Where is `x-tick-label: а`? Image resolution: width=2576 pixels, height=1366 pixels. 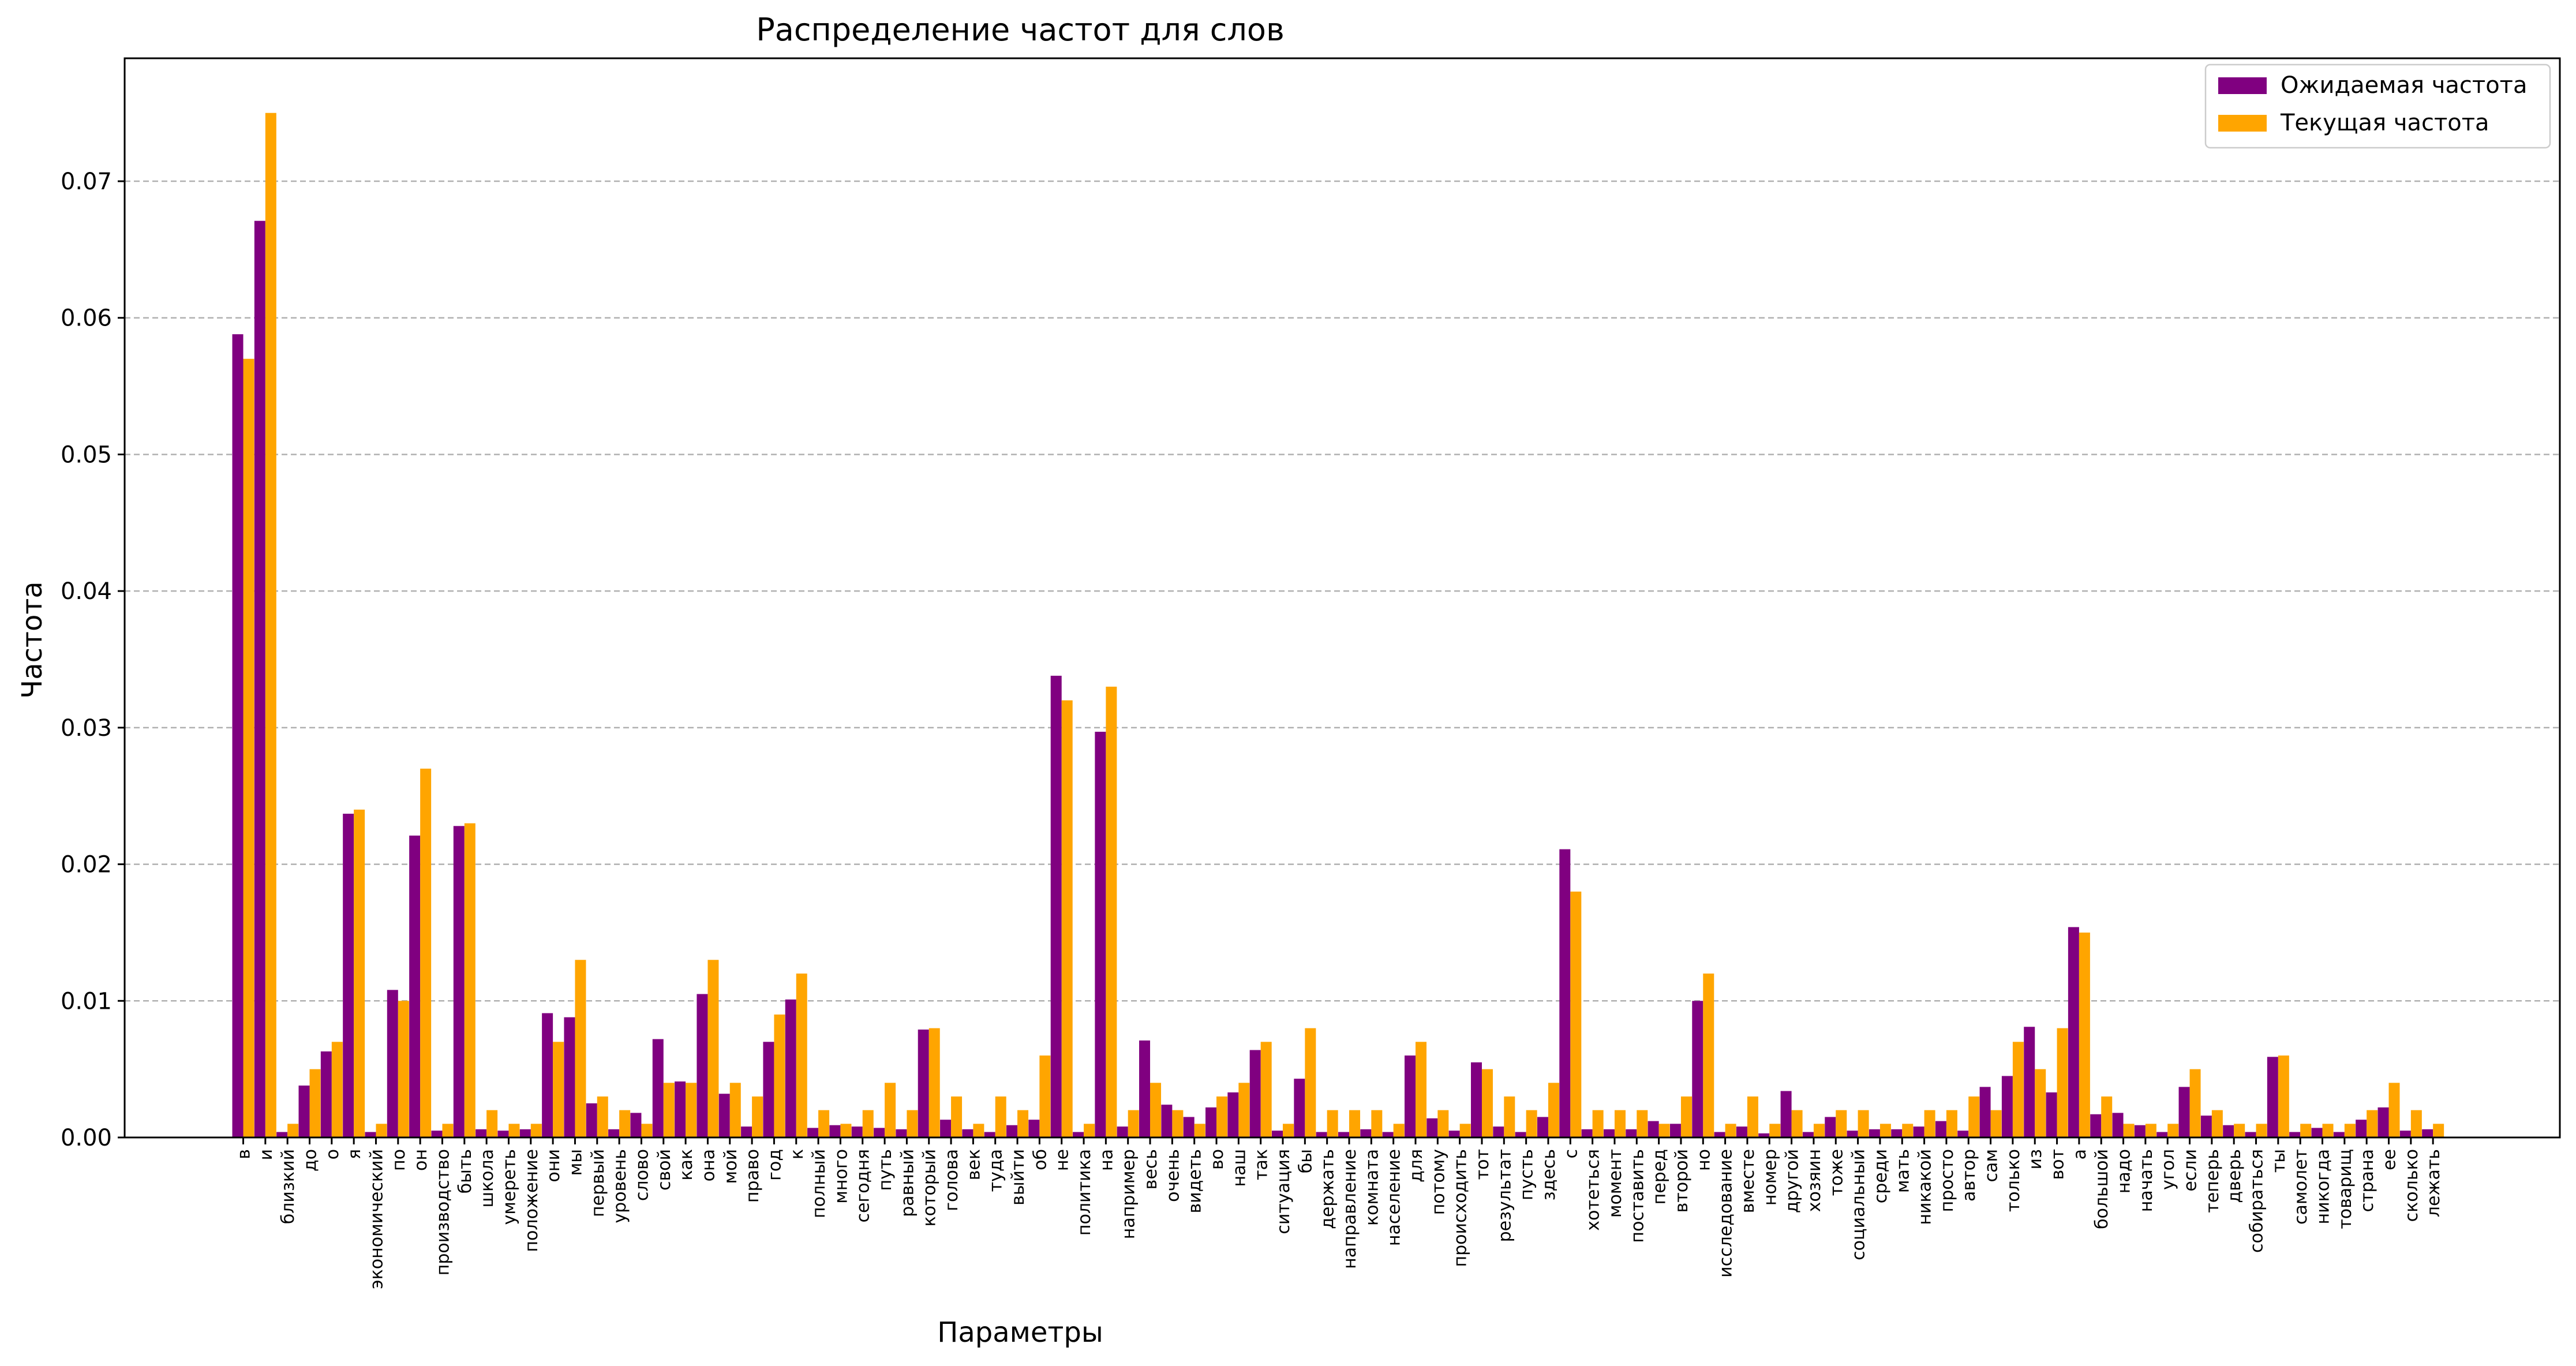 x-tick-label: а is located at coordinates (2080, 1154).